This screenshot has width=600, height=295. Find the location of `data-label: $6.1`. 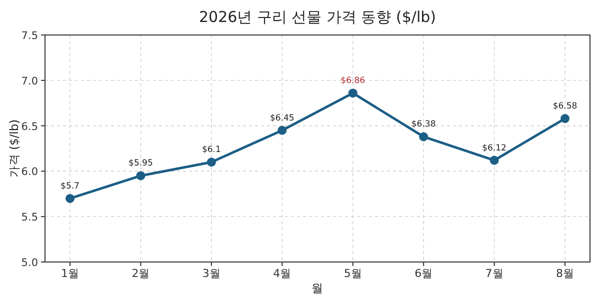

data-label: $6.1 is located at coordinates (211, 150).